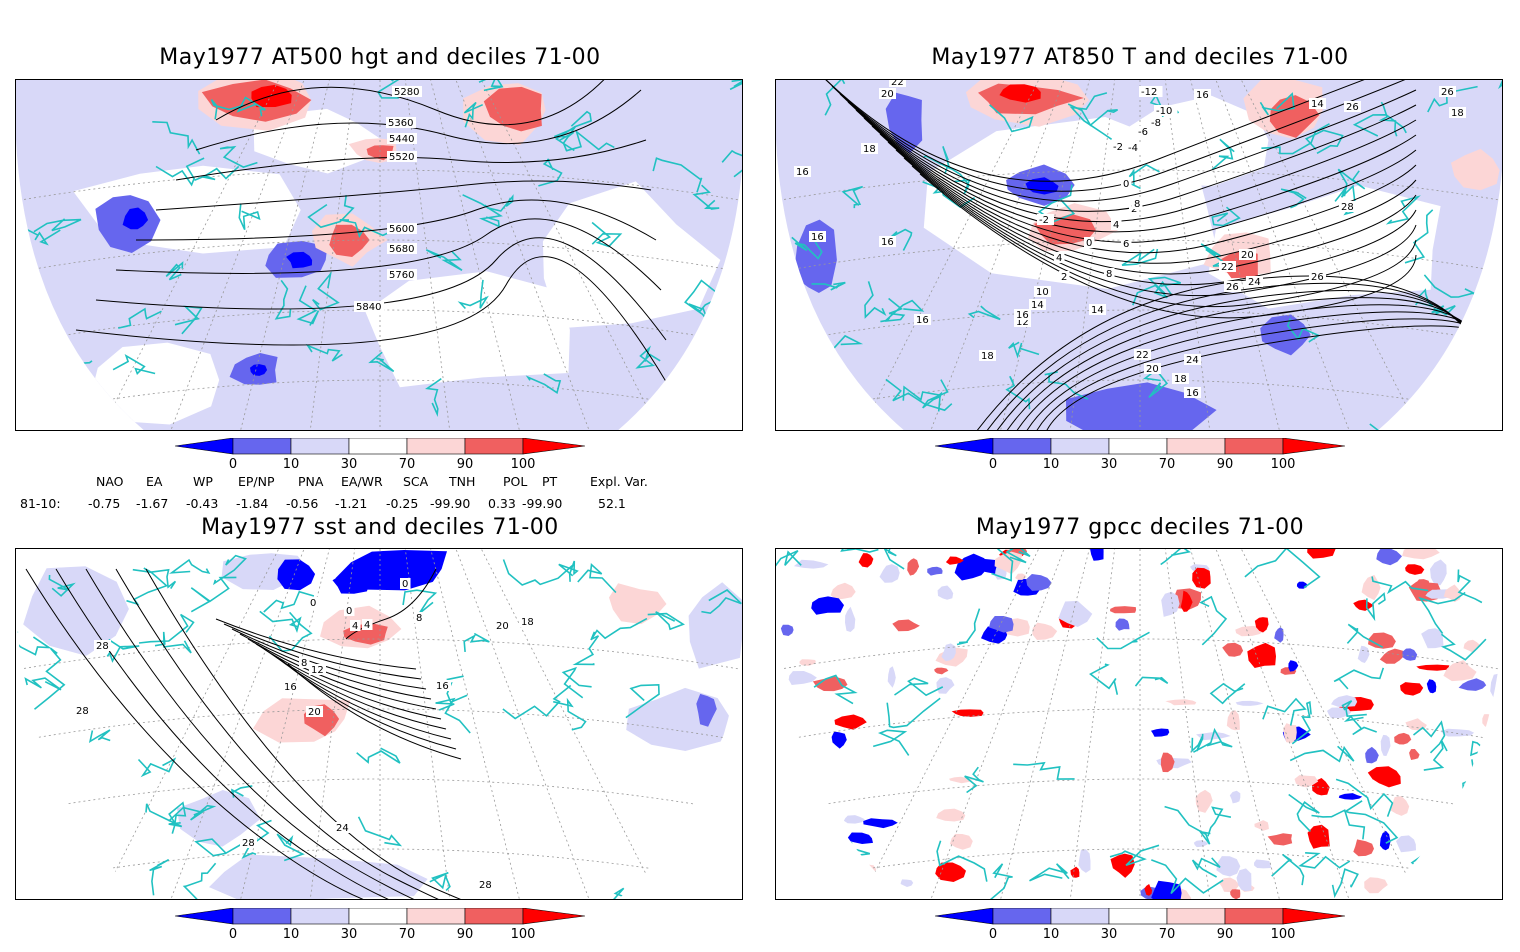 The image size is (1520, 952). I want to click on colorbar-tick-label: 10, so click(291, 464).